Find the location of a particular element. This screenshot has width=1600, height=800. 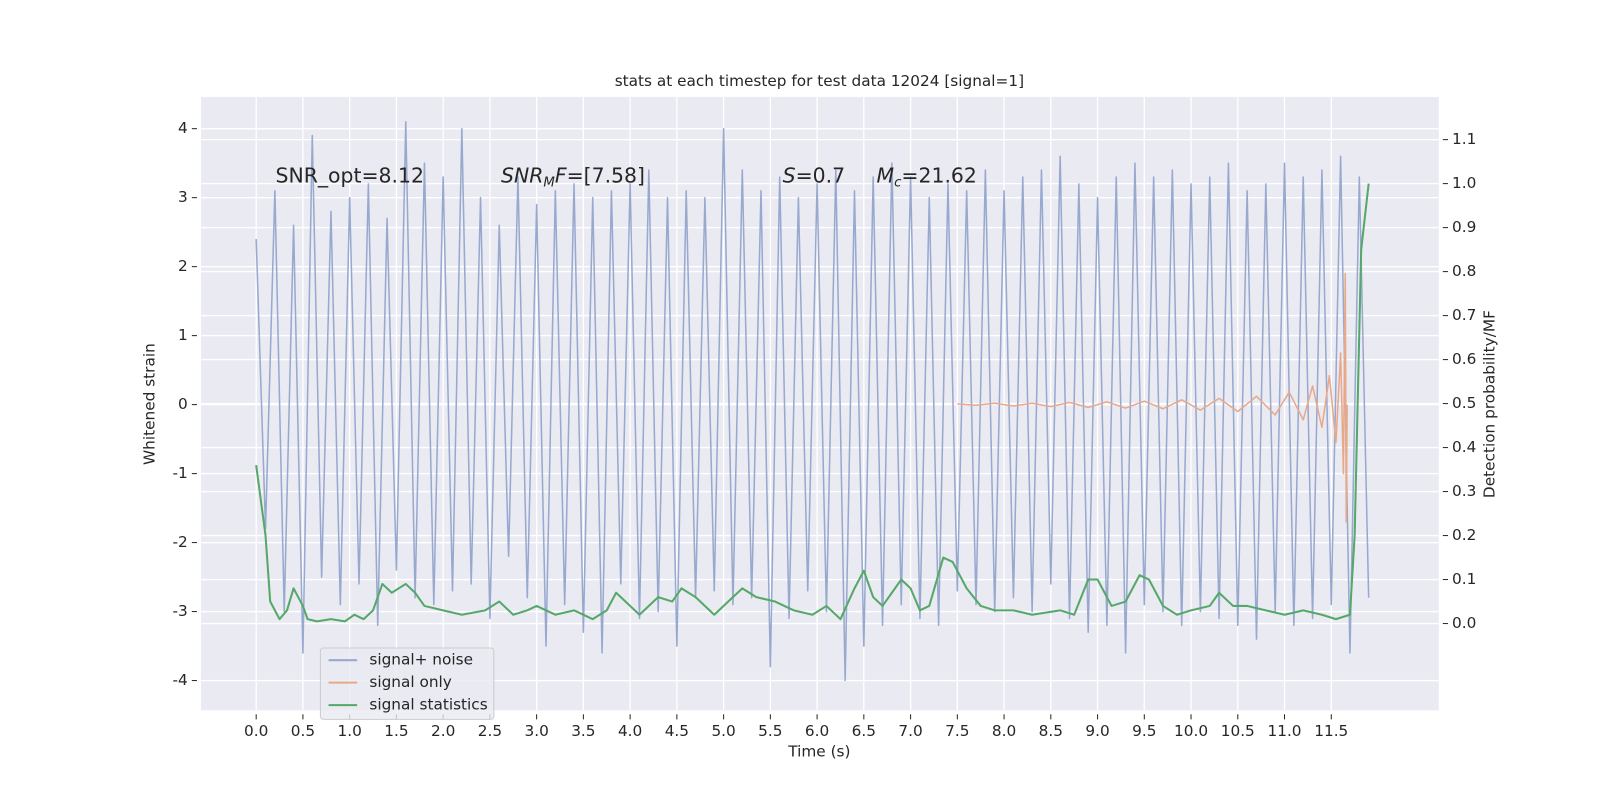

y2-tick-label: 0.2 is located at coordinates (1464, 535).